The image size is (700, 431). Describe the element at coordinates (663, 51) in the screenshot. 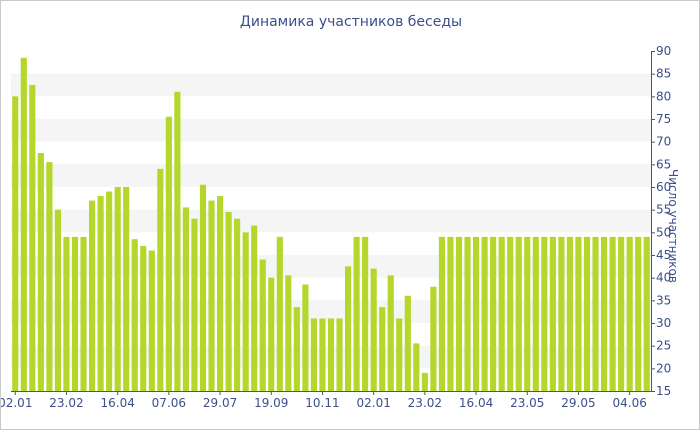

I see `y-tick-label: 90` at that location.